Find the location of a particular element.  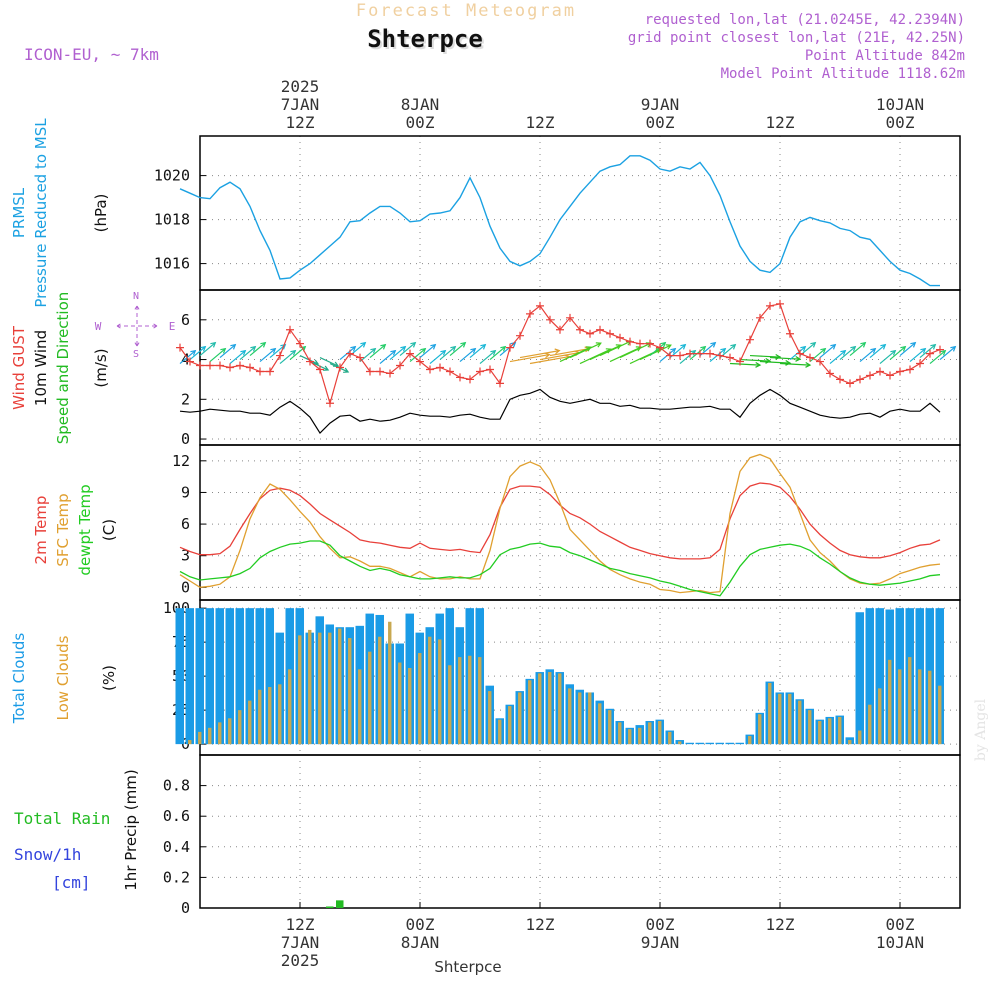

panel-3: 0 3 6 9 12 is located at coordinates (566, 522).